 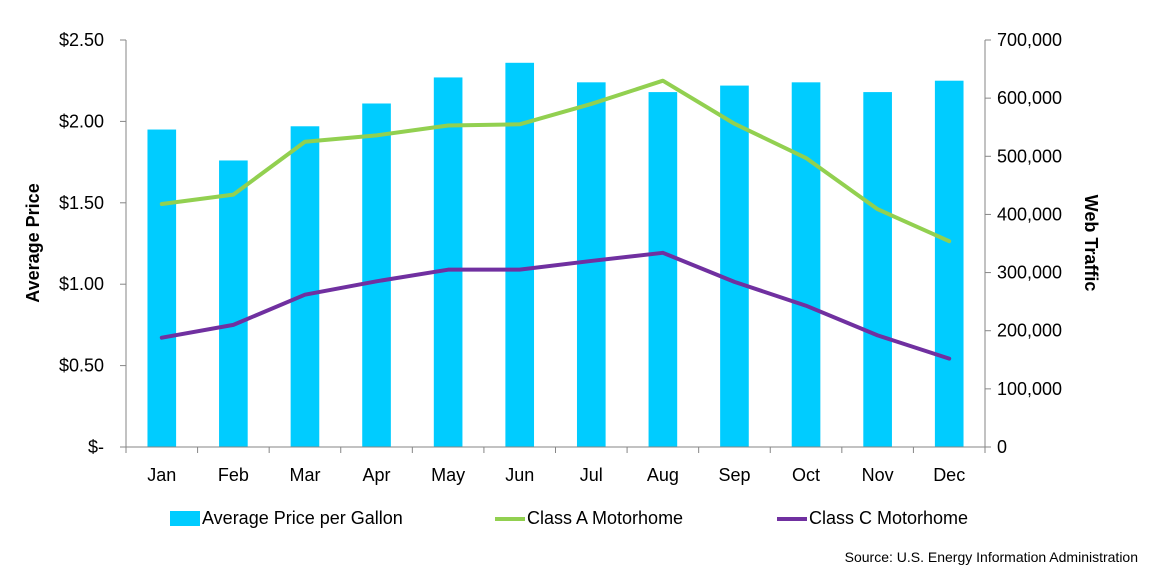 I want to click on y2-tick-label: 100,000, so click(x=1029, y=389).